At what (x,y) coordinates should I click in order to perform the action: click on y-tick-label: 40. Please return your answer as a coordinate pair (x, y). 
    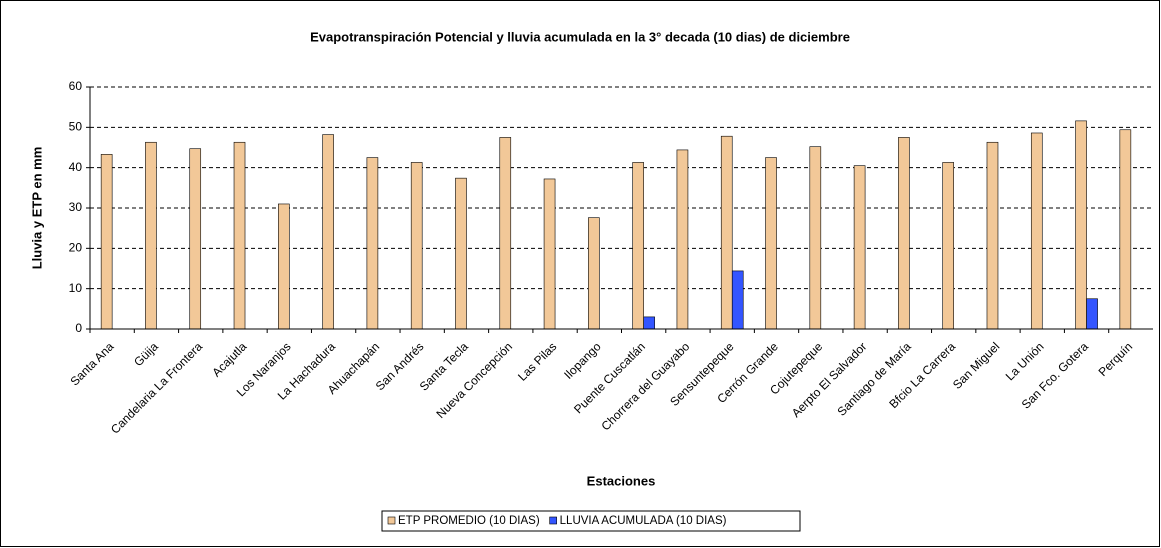
    Looking at the image, I should click on (76, 167).